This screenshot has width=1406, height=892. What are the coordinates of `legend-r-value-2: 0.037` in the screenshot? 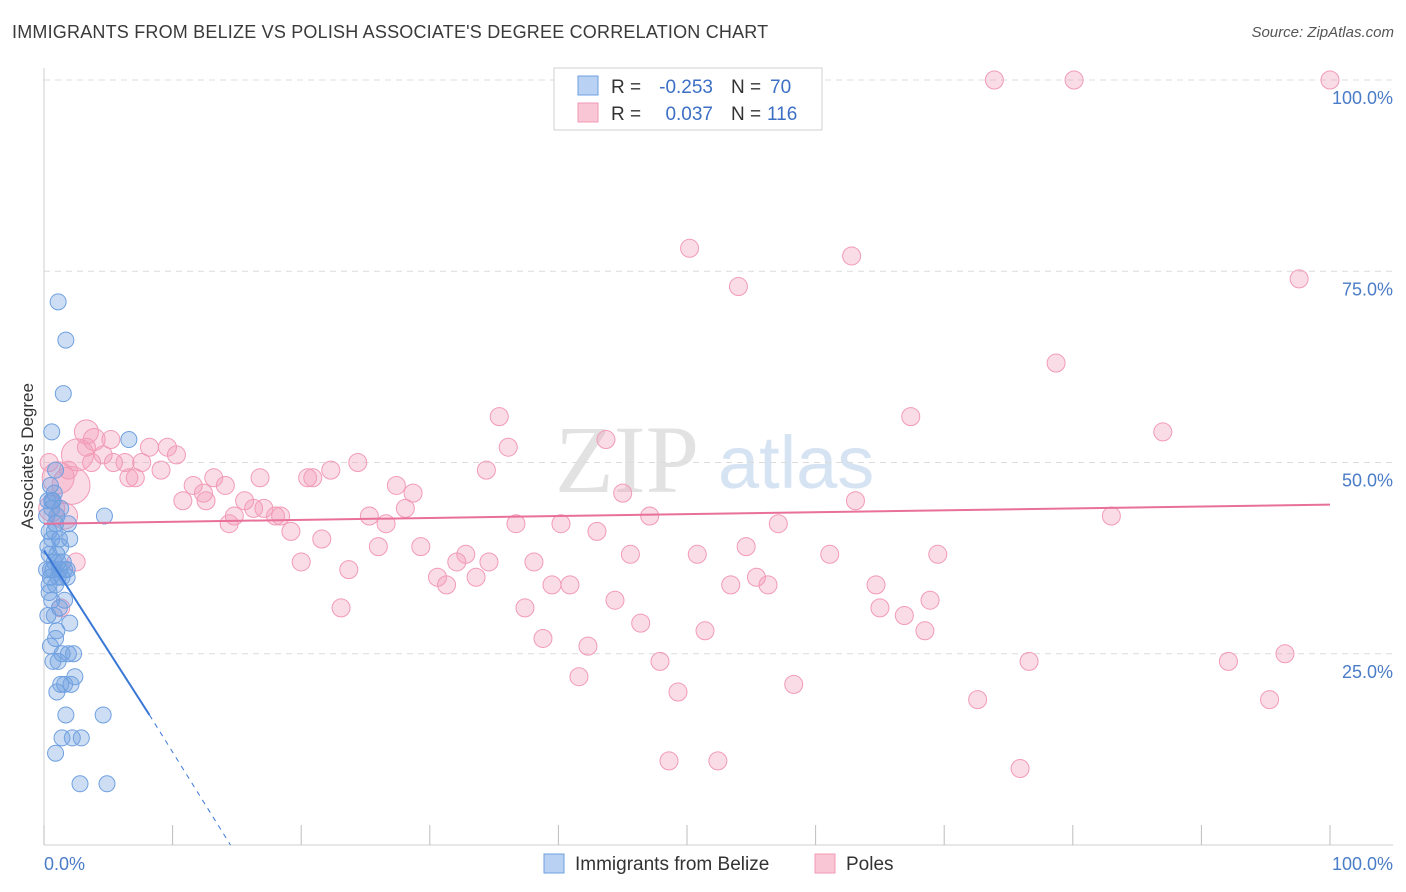 It's located at (689, 114).